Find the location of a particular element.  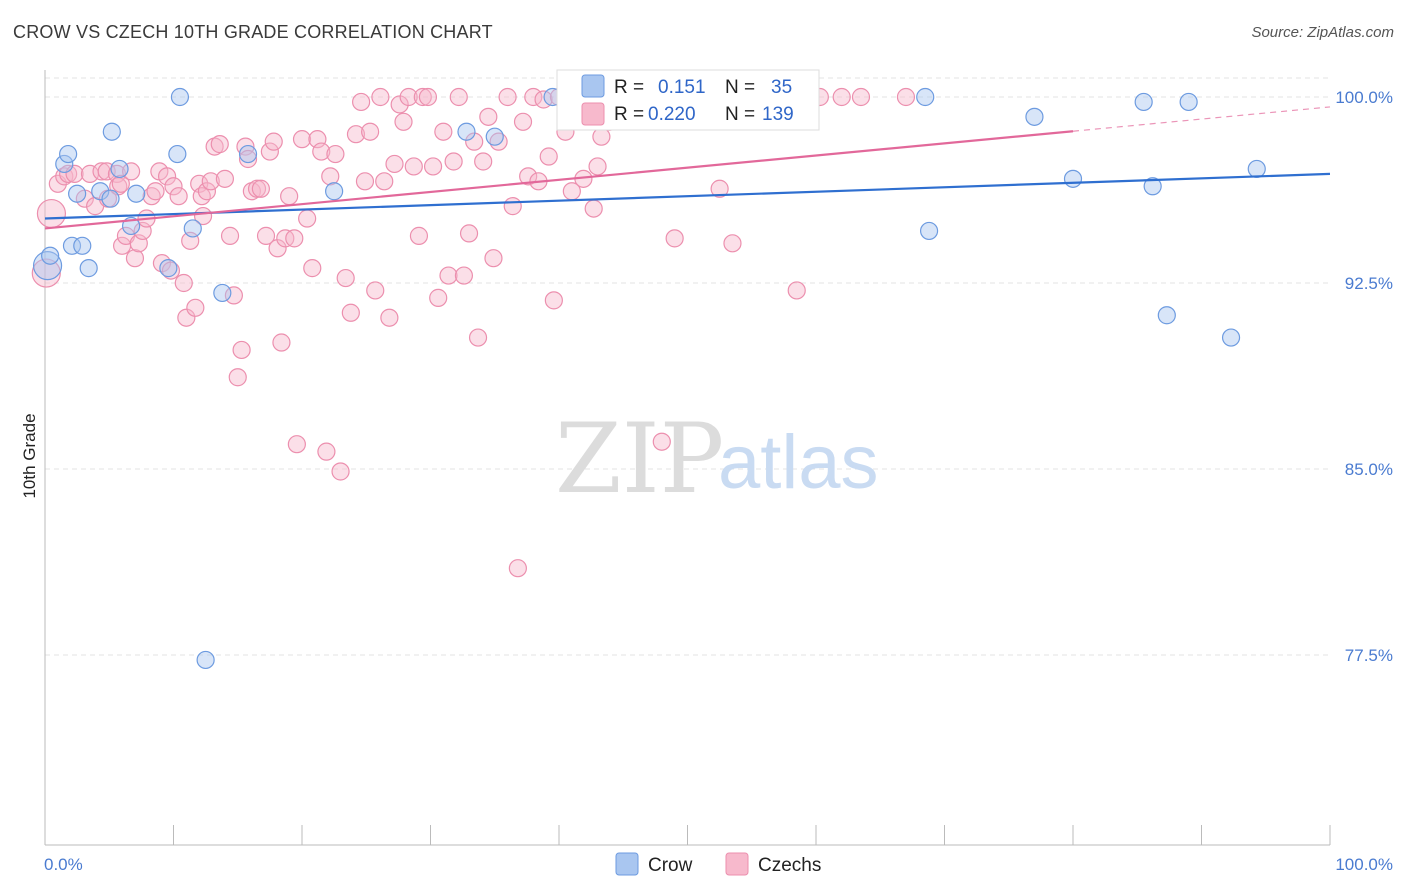

y-tick-label: 92.5% is located at coordinates (1369, 283).